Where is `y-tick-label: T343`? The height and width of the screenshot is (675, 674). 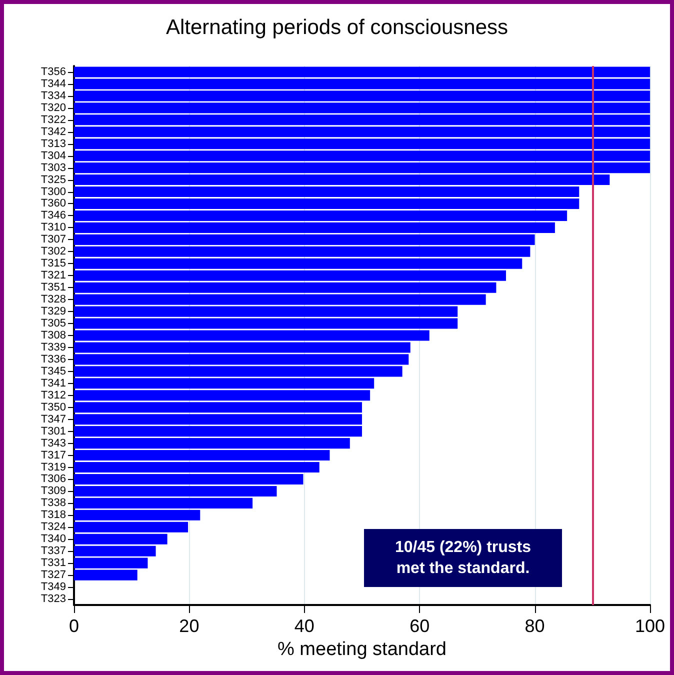 y-tick-label: T343 is located at coordinates (53, 443).